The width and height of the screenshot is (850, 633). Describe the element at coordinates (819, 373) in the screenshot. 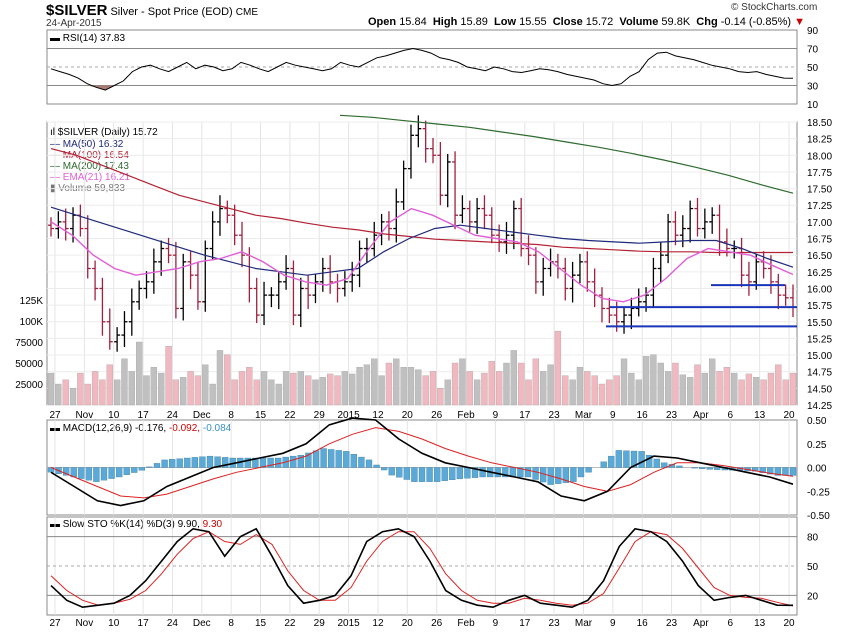

I see `price-tick-label: 14.75` at that location.